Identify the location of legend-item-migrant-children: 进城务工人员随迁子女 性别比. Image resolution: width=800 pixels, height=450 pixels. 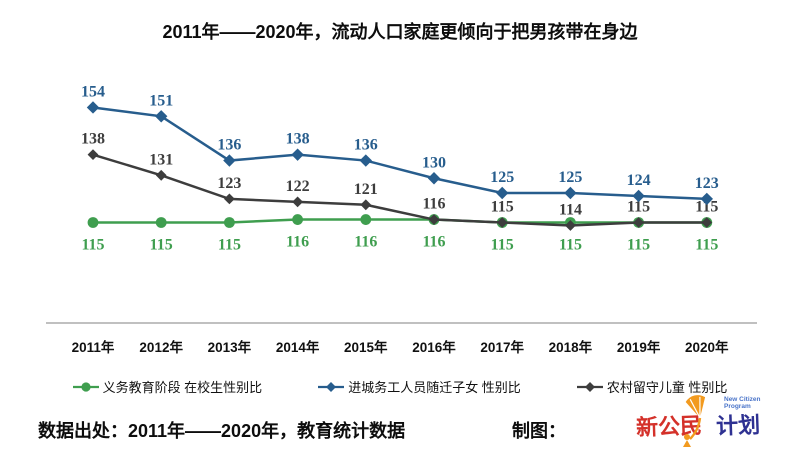
(419, 386).